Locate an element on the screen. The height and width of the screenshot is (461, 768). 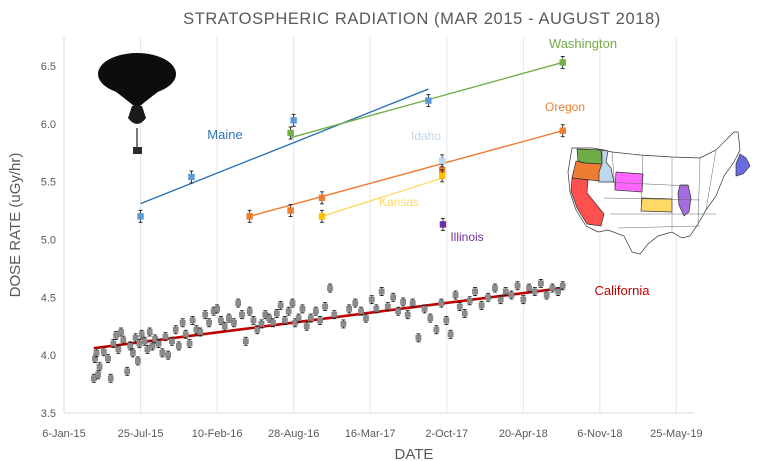
x-tick-label: 25-May-19 is located at coordinates (676, 434).